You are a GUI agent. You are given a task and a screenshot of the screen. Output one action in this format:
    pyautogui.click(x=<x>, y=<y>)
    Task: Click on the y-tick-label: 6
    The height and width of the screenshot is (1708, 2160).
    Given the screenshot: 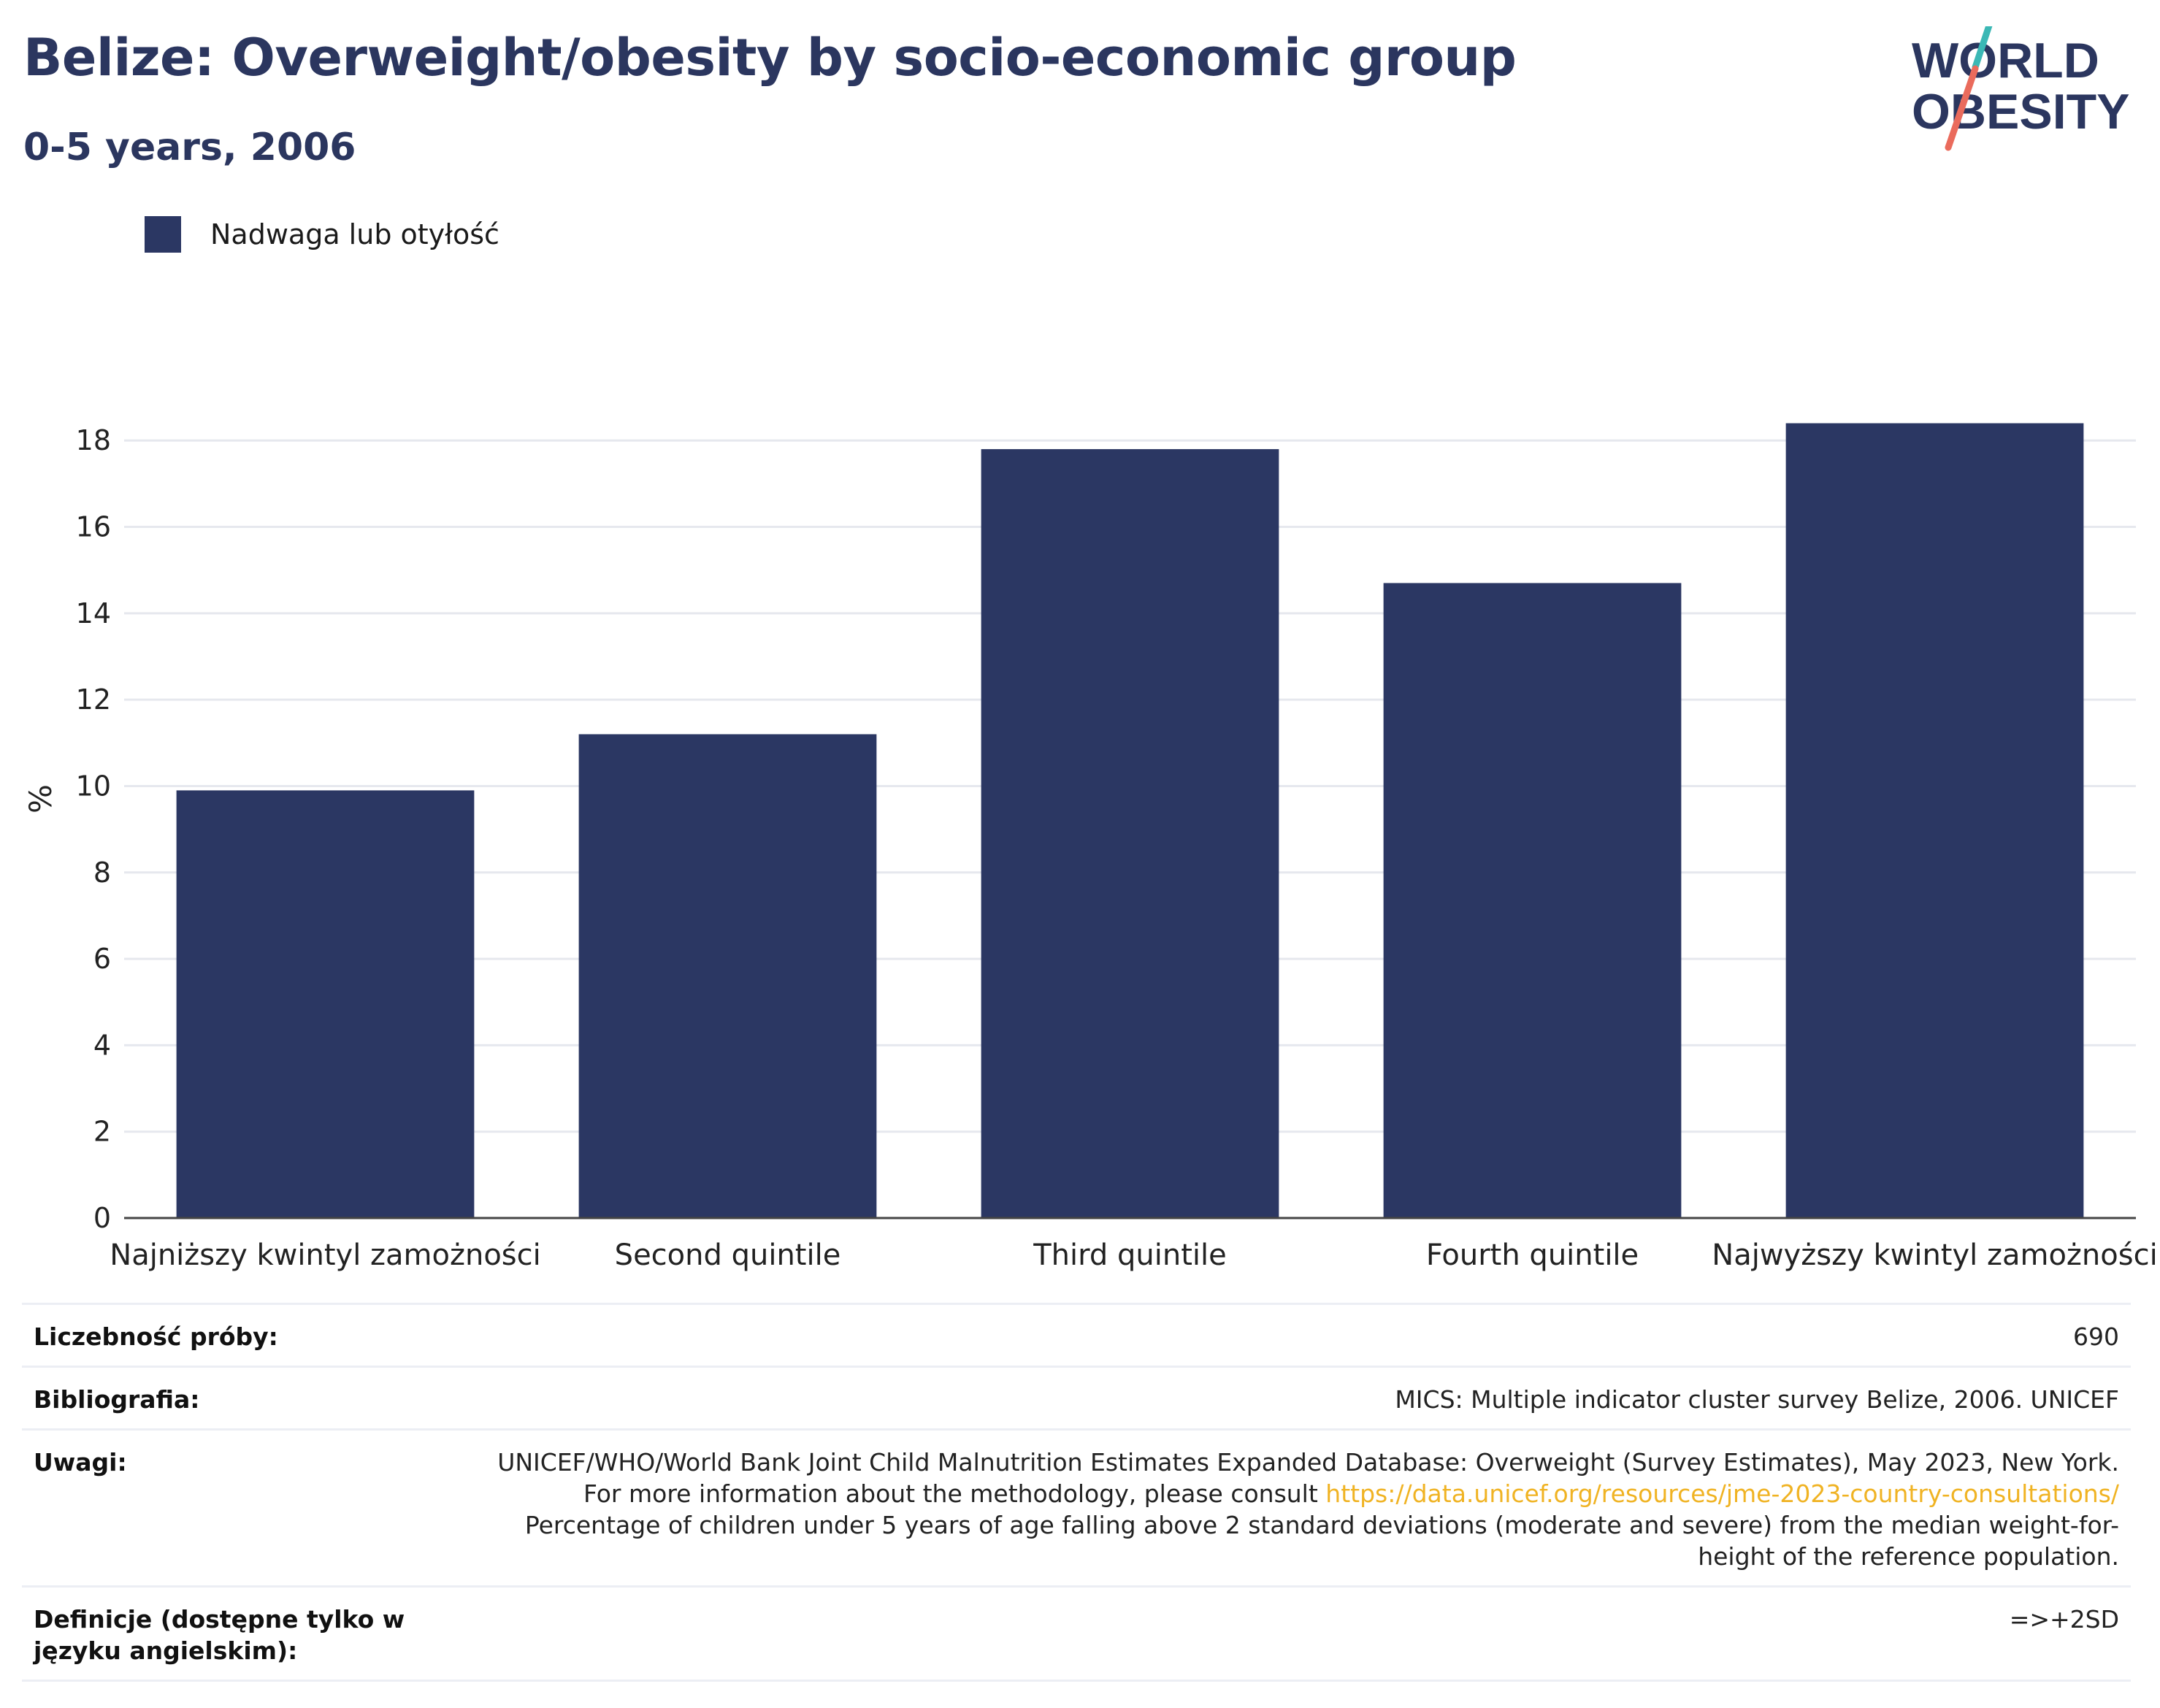 What is the action you would take?
    pyautogui.click(x=102, y=959)
    